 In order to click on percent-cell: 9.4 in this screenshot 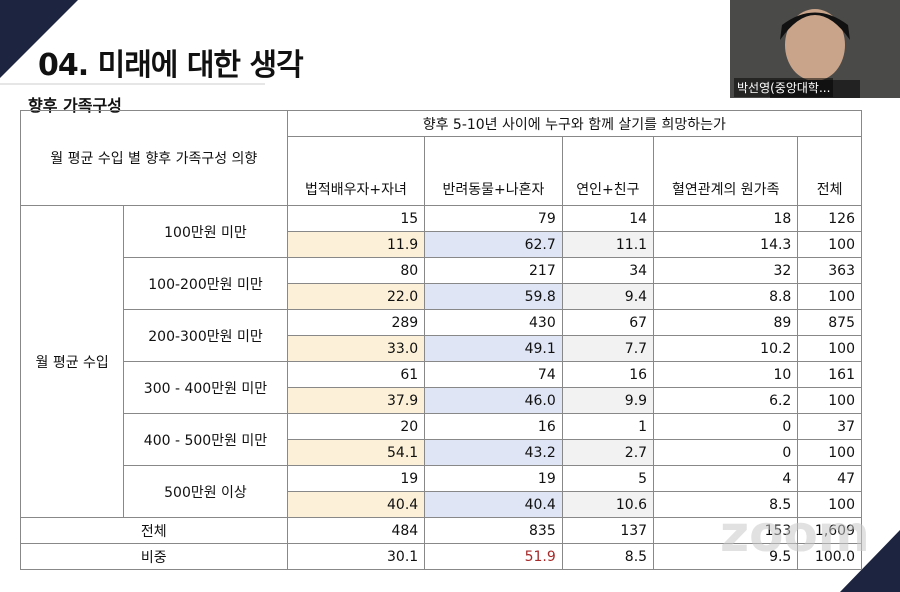, I will do `click(608, 296)`.